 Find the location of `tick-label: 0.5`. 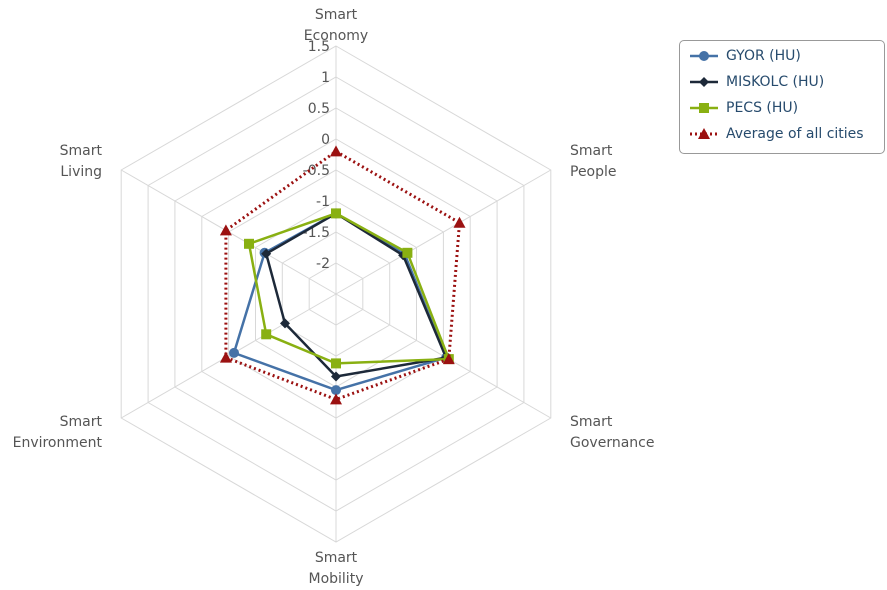

tick-label: 0.5 is located at coordinates (319, 109).